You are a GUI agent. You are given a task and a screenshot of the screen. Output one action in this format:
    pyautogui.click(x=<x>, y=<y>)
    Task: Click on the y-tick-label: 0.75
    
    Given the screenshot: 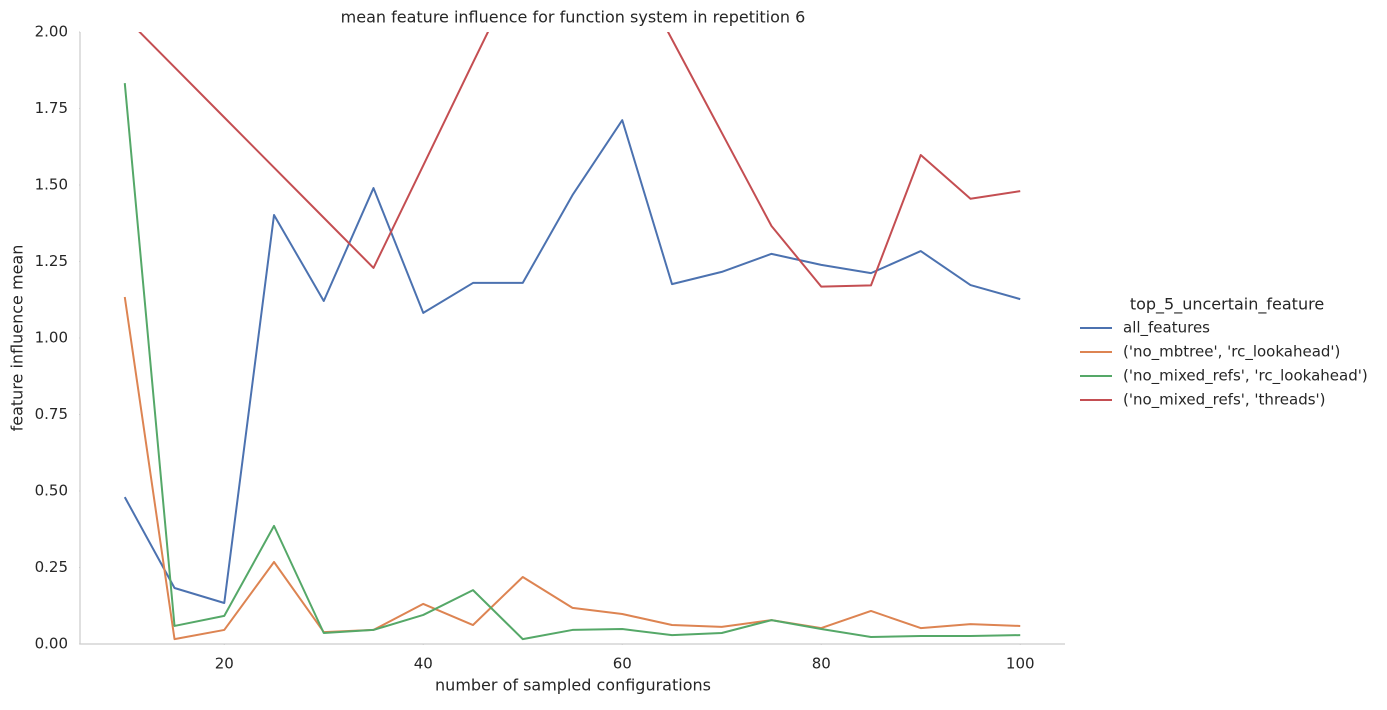 What is the action you would take?
    pyautogui.click(x=51, y=414)
    